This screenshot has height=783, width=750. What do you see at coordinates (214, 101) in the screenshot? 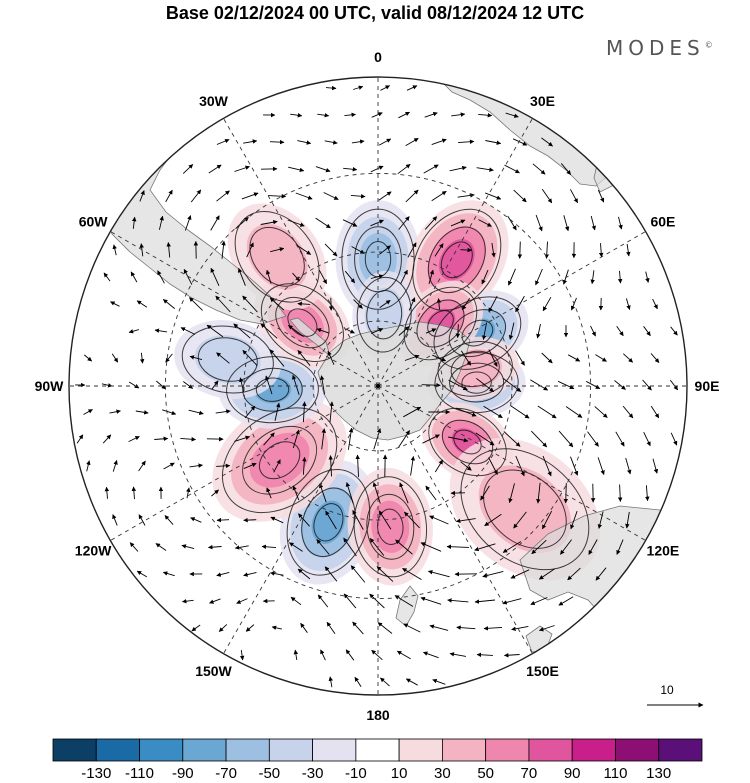
I see `longitude-label: 30W` at bounding box center [214, 101].